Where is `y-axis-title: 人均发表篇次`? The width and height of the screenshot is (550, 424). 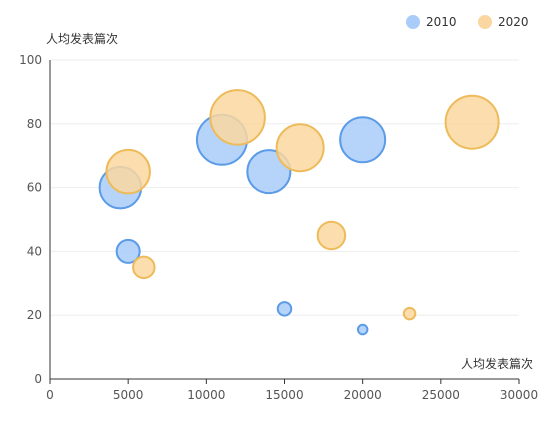 y-axis-title: 人均发表篇次 is located at coordinates (82, 38).